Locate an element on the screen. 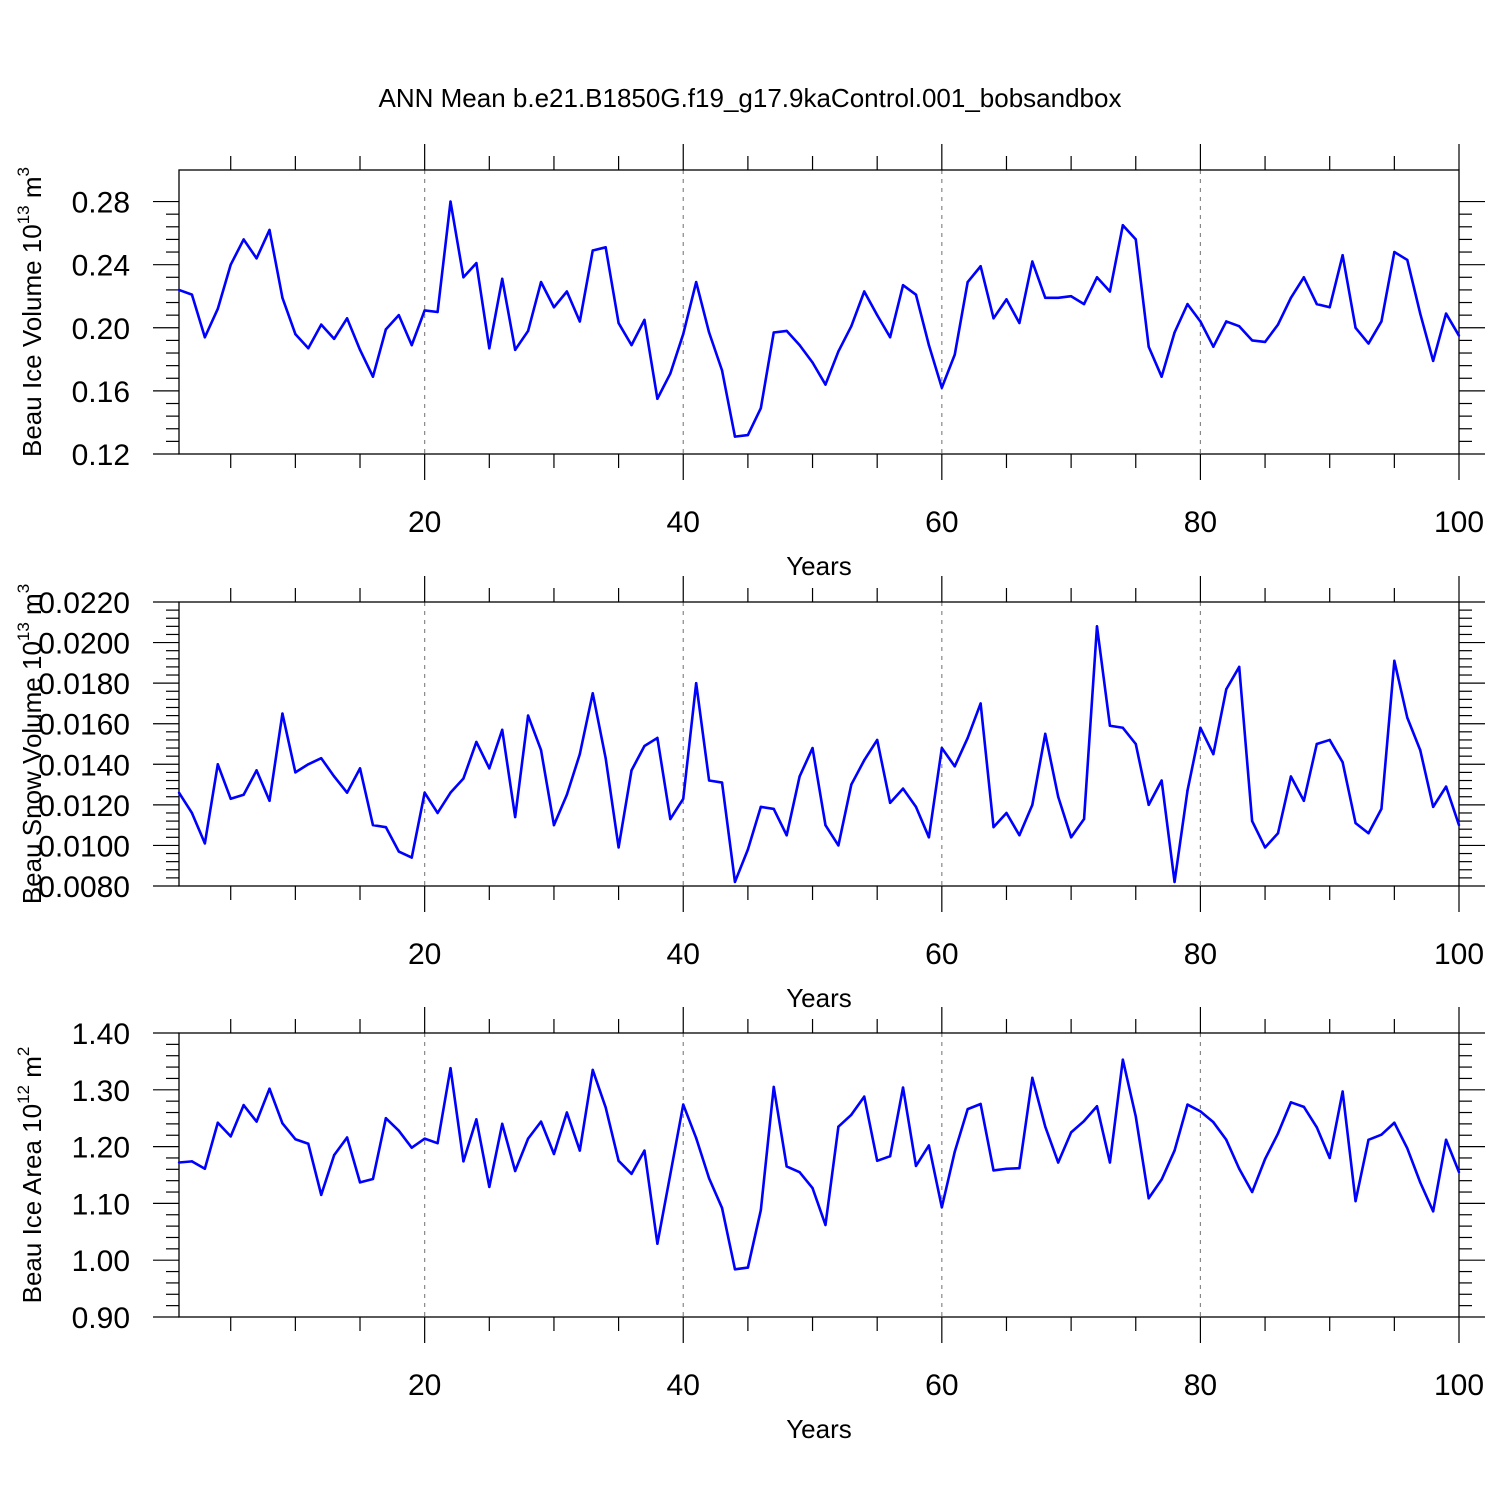  y-axis-label: Beau Ice Volume 1013 m3 is located at coordinates (30, 312).